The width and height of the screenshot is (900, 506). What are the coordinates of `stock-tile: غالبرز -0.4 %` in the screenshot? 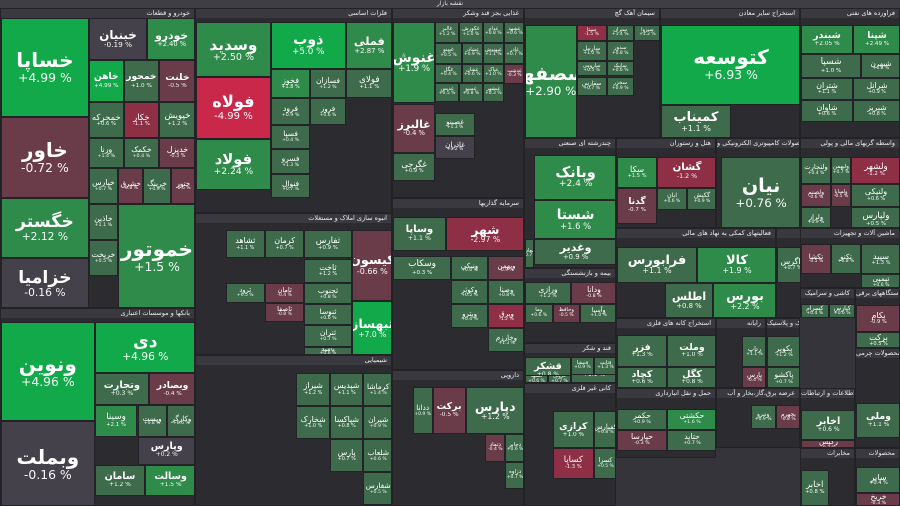 It's located at (414, 128).